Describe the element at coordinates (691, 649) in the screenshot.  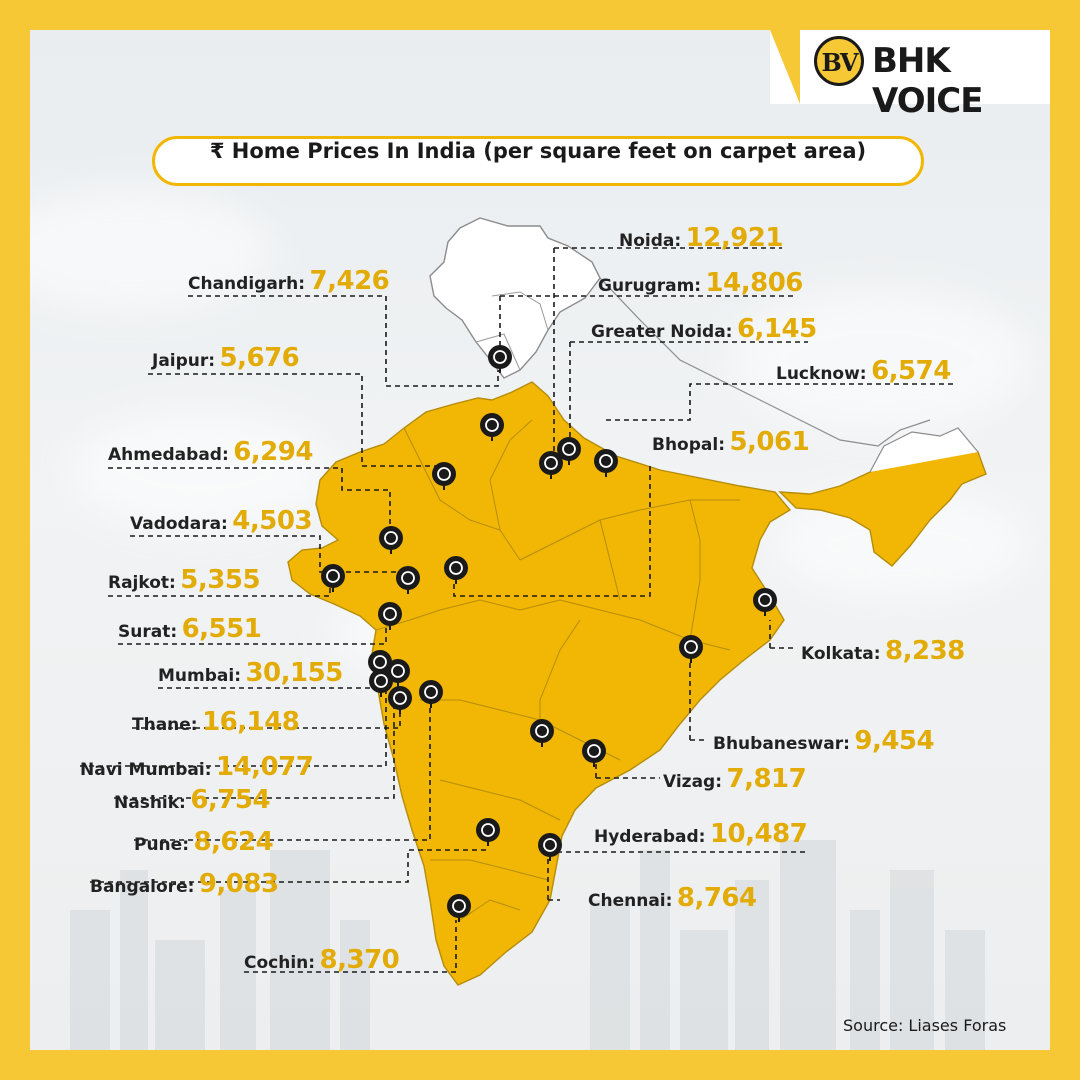
I see `pin-bhubaneswar` at that location.